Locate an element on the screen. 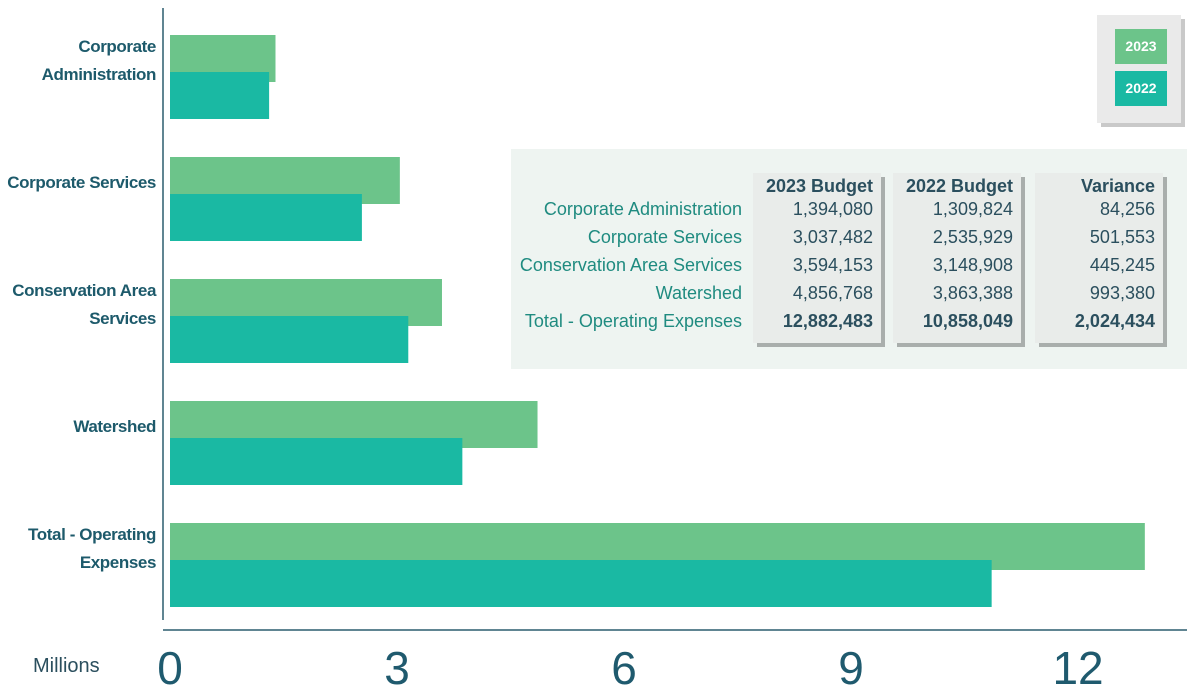 This screenshot has height=687, width=1187. row-label: Corporate Services is located at coordinates (664, 237).